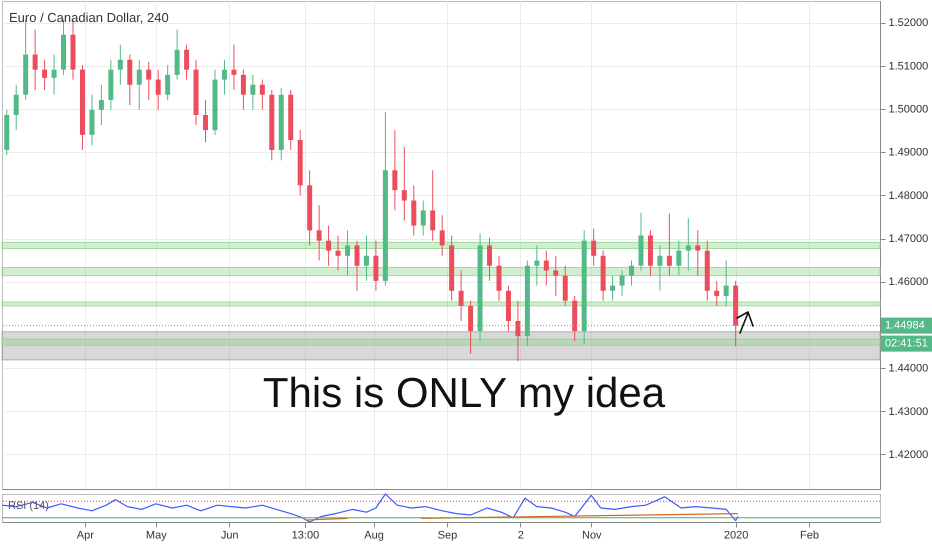  I want to click on y-tick-label: 1.48000, so click(908, 196).